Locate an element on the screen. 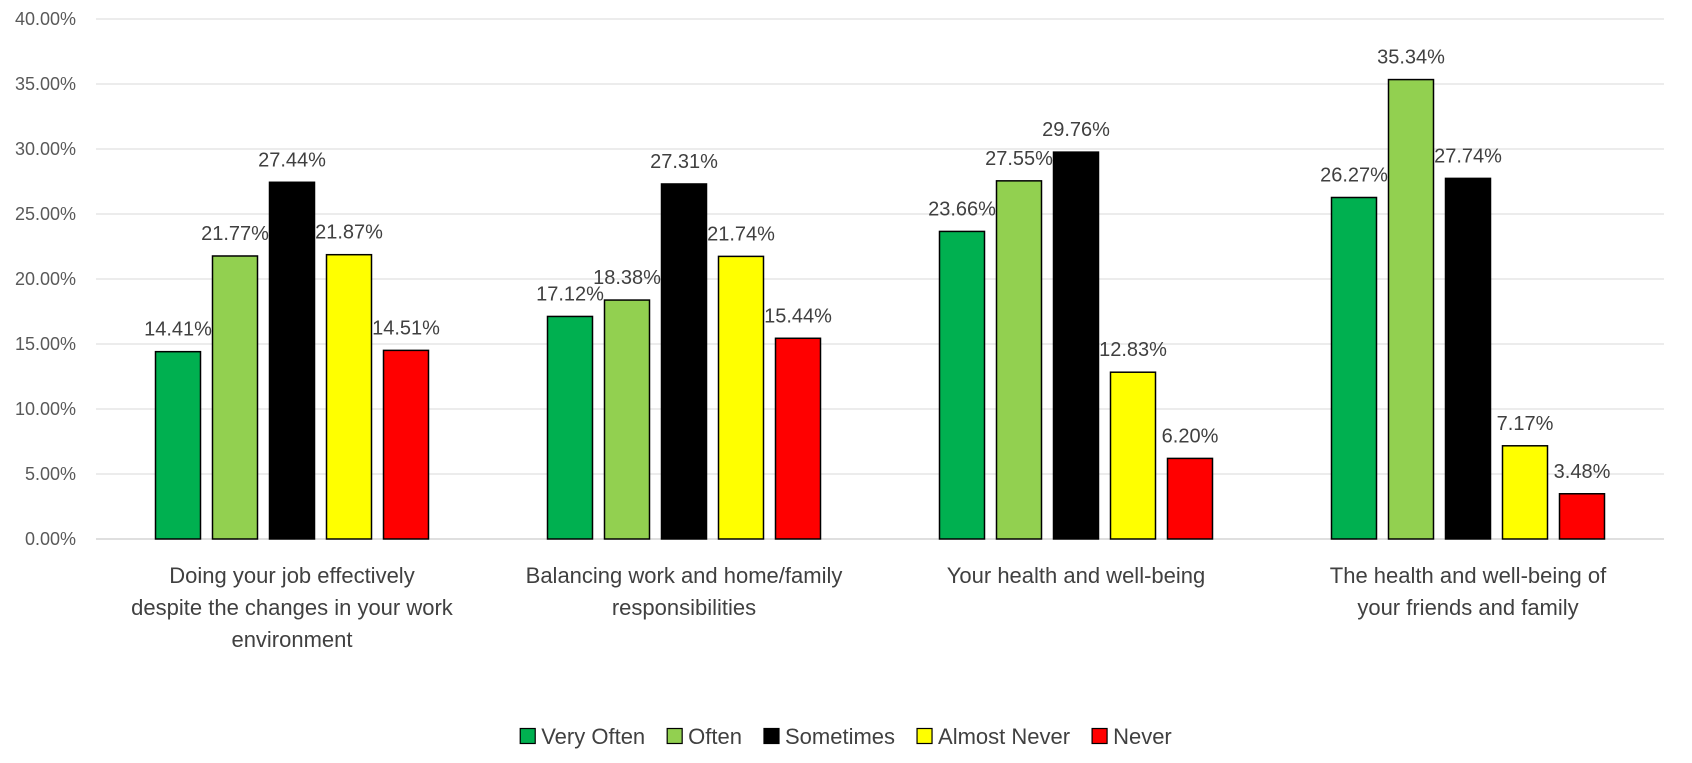  data-label: 18.38% is located at coordinates (627, 278).